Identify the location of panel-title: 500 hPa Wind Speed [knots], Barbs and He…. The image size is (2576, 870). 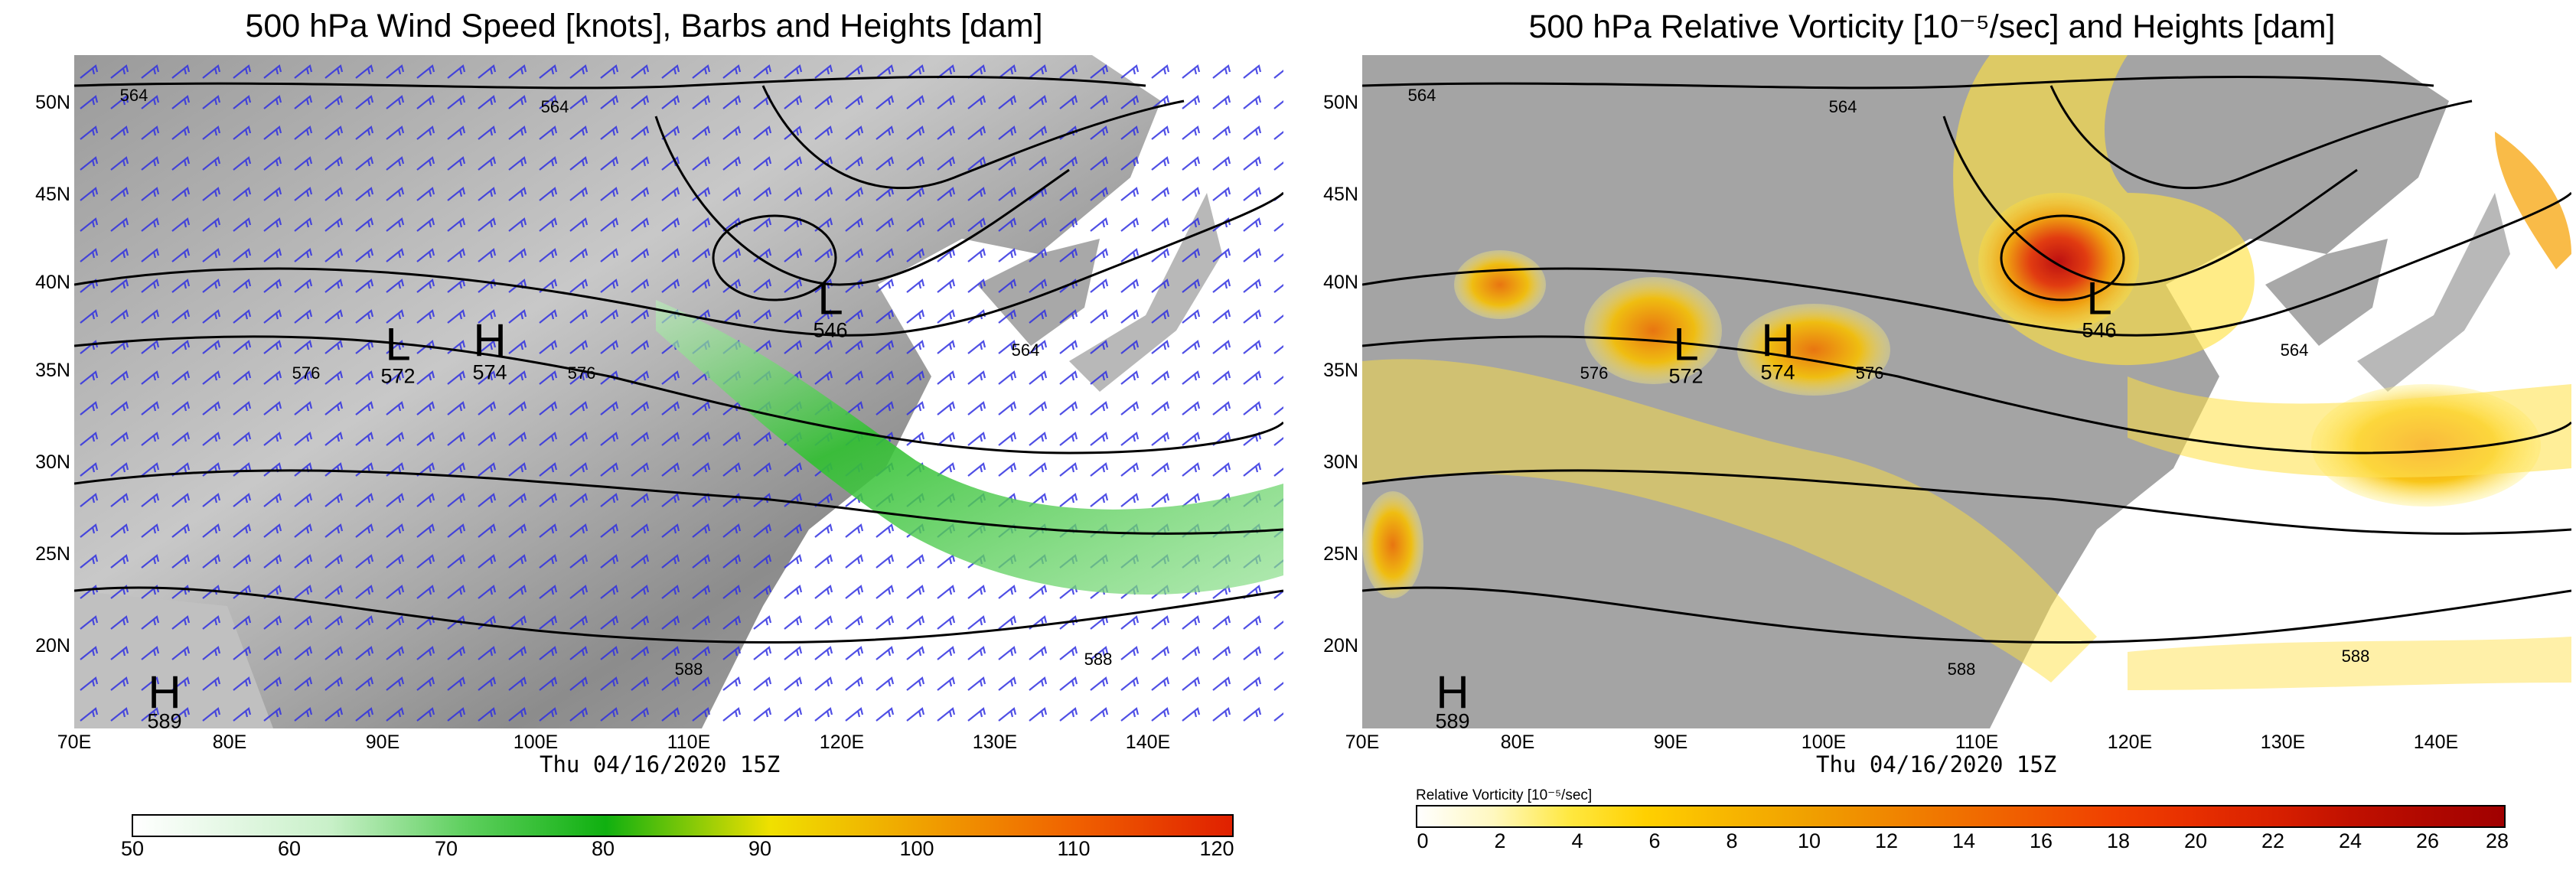
(644, 26).